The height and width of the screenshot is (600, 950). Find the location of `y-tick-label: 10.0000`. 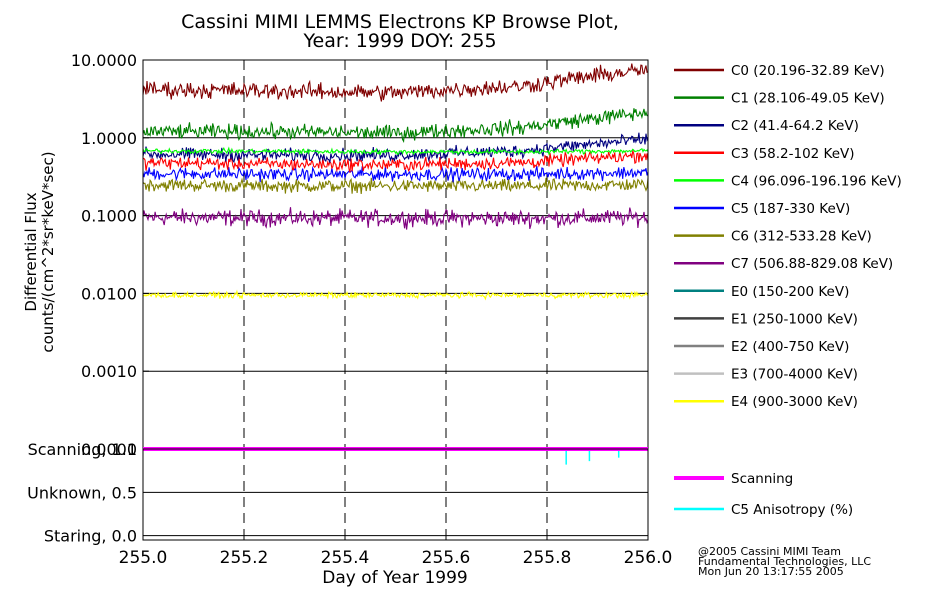

y-tick-label: 10.0000 is located at coordinates (104, 60).